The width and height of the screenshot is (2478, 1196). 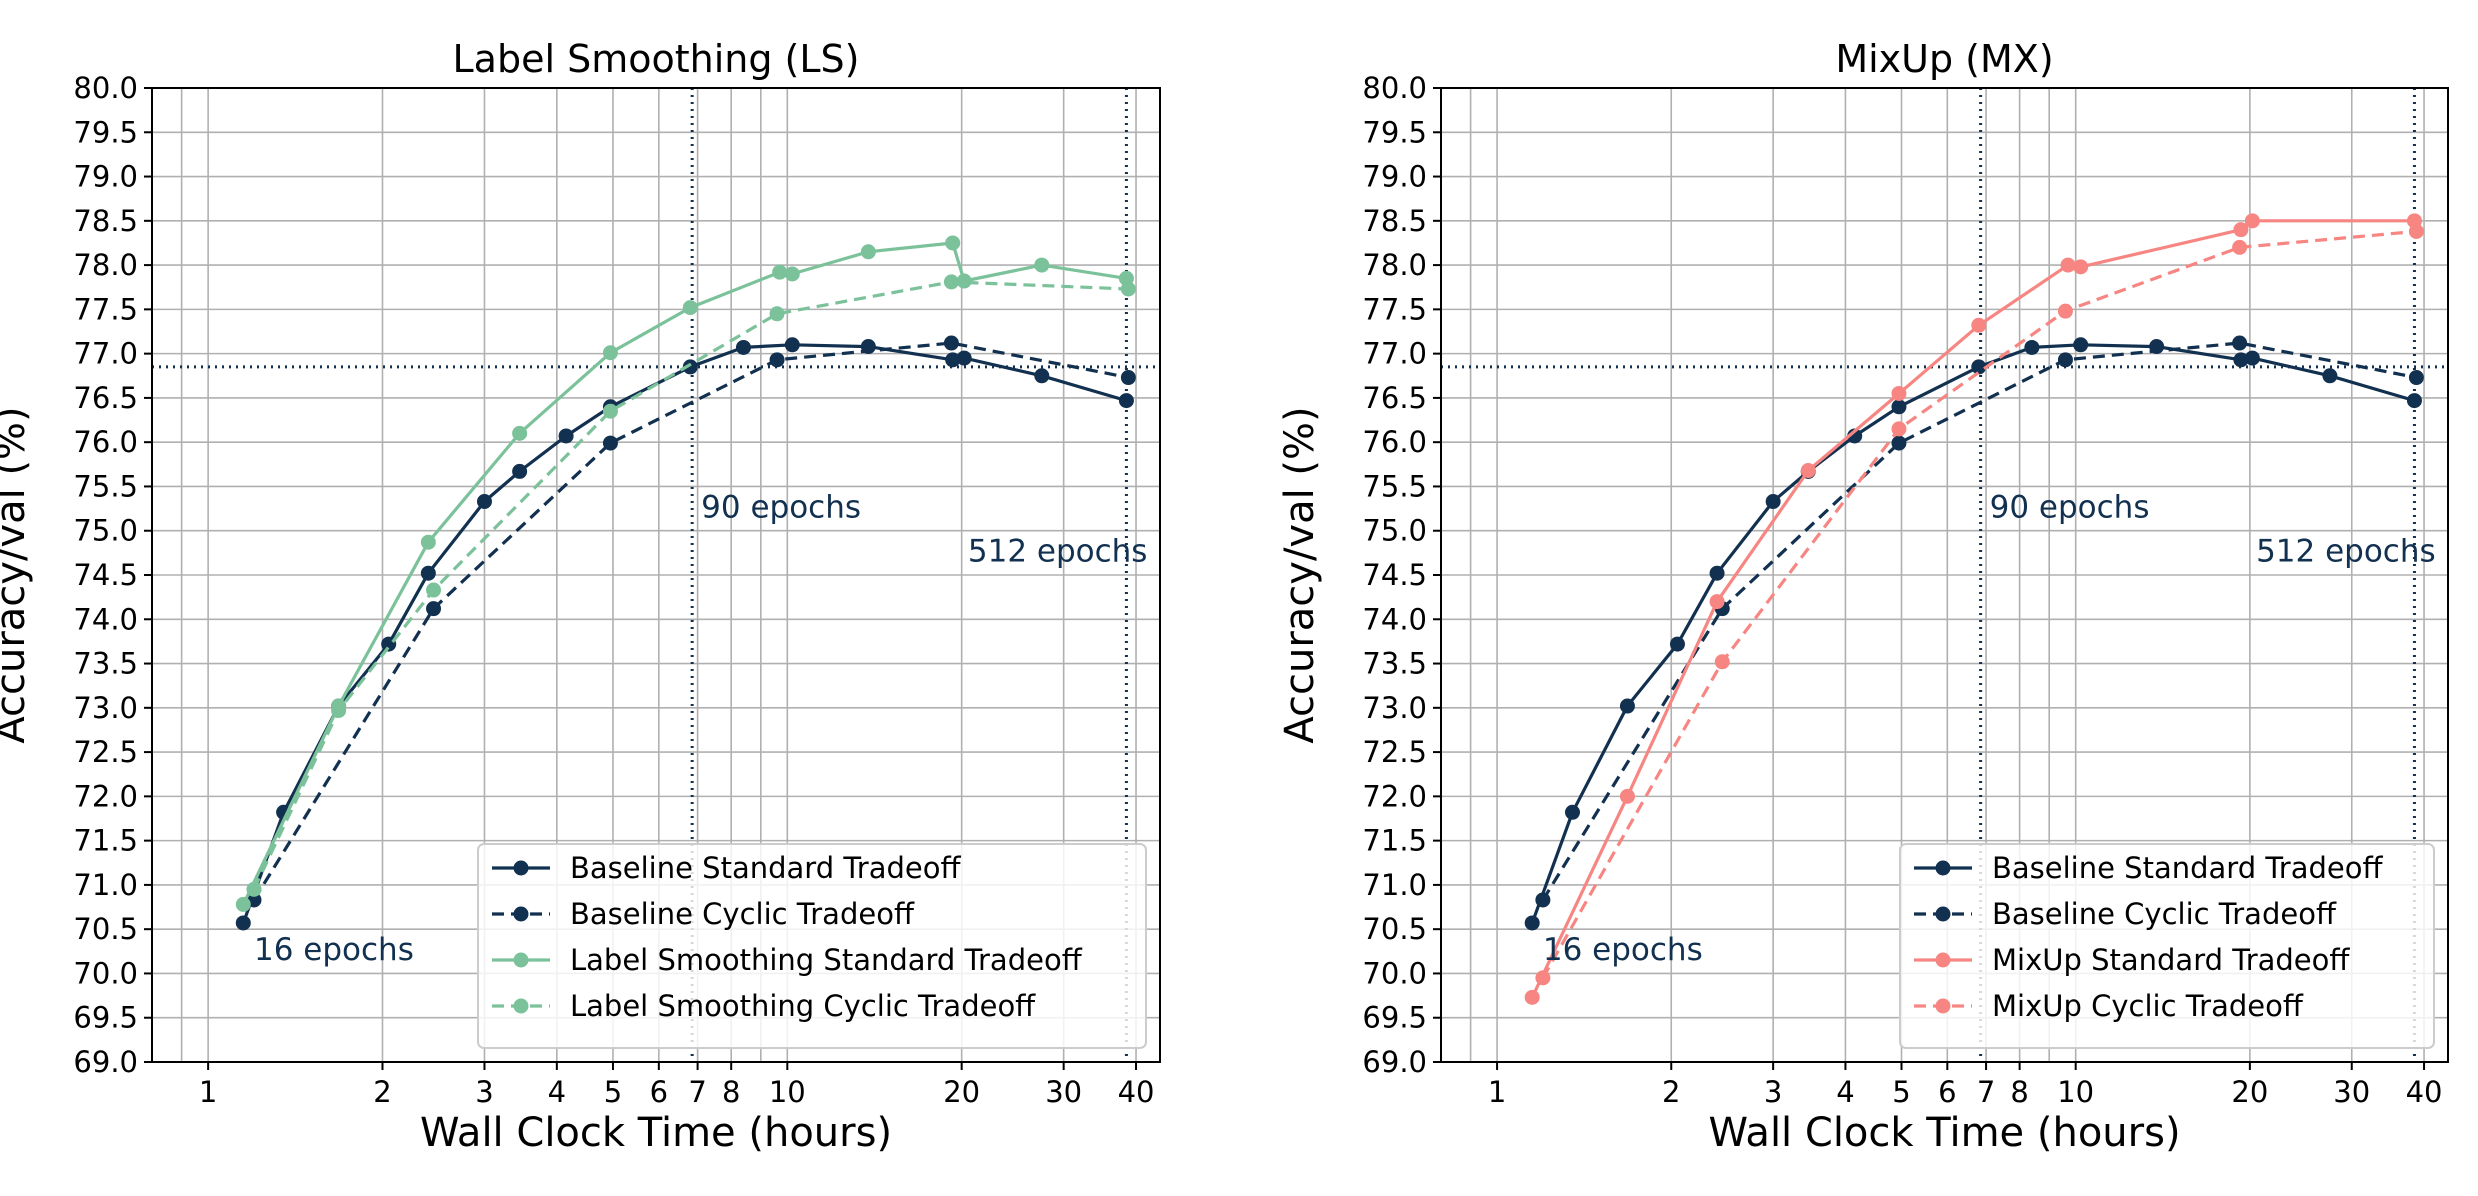 I want to click on legend-label-1: Baseline Cyclic Tradeoff, so click(x=2164, y=914).